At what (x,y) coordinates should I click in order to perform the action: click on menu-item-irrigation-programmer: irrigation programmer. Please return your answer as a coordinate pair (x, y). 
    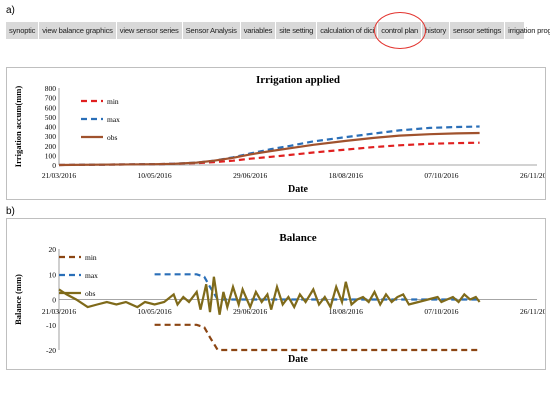
    Looking at the image, I should click on (529, 30).